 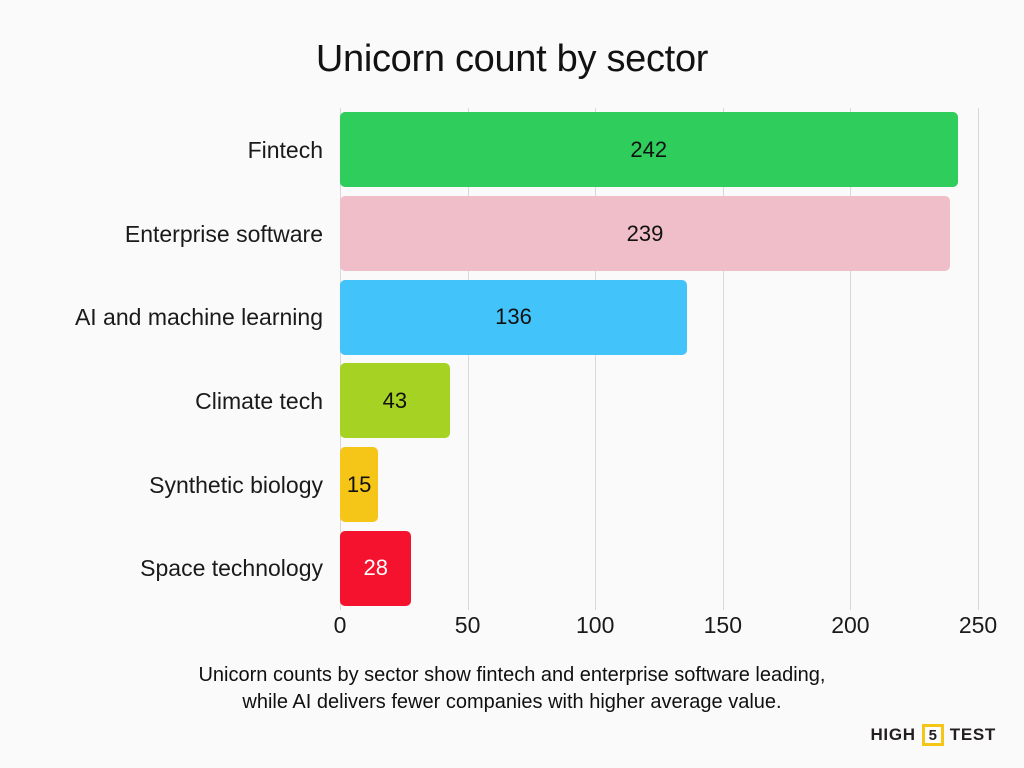 I want to click on x-axis-tick-label: 0, so click(x=340, y=625).